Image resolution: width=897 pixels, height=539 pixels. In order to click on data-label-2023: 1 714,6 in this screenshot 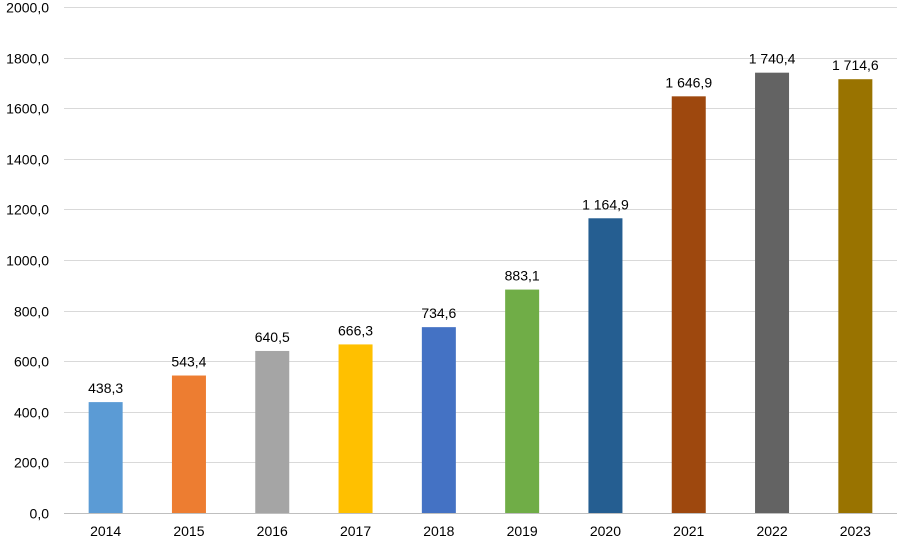, I will do `click(855, 65)`.